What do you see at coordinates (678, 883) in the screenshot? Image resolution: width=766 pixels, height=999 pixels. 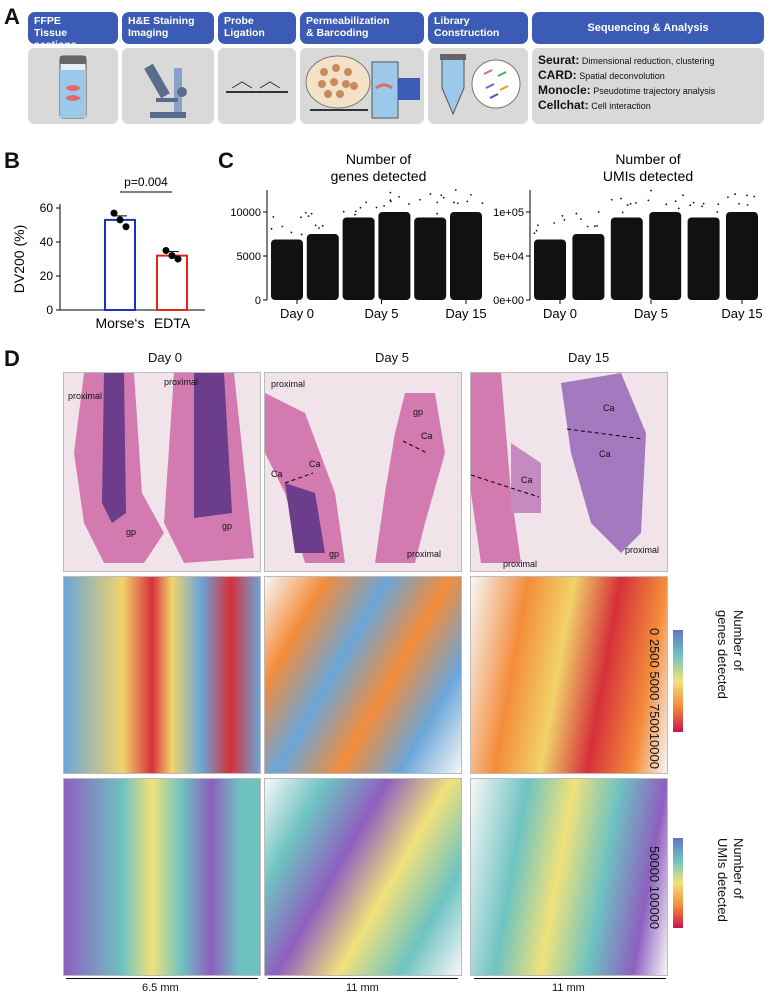 I see `umis-colorbar` at bounding box center [678, 883].